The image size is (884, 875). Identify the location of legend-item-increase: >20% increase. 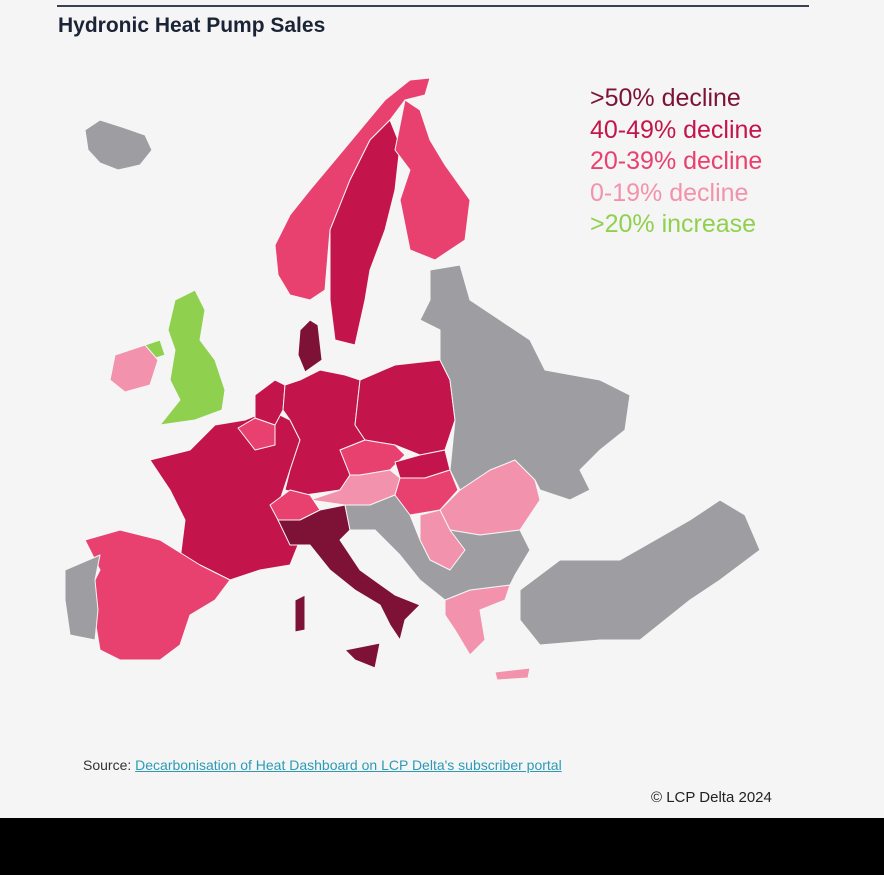
(673, 224).